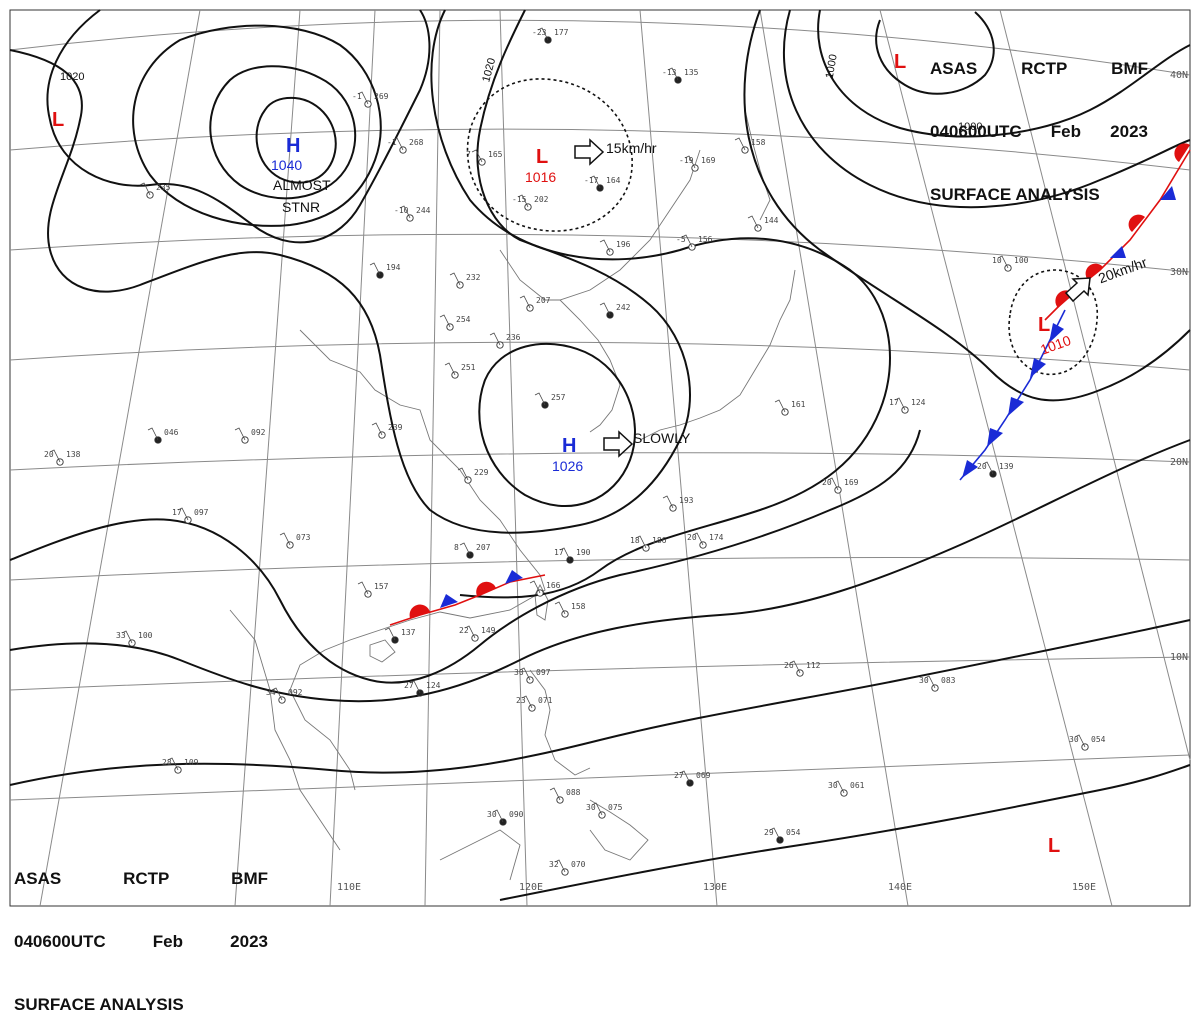 This screenshot has width=1200, height=1036. I want to click on station-temperature: 20, so click(827, 482).